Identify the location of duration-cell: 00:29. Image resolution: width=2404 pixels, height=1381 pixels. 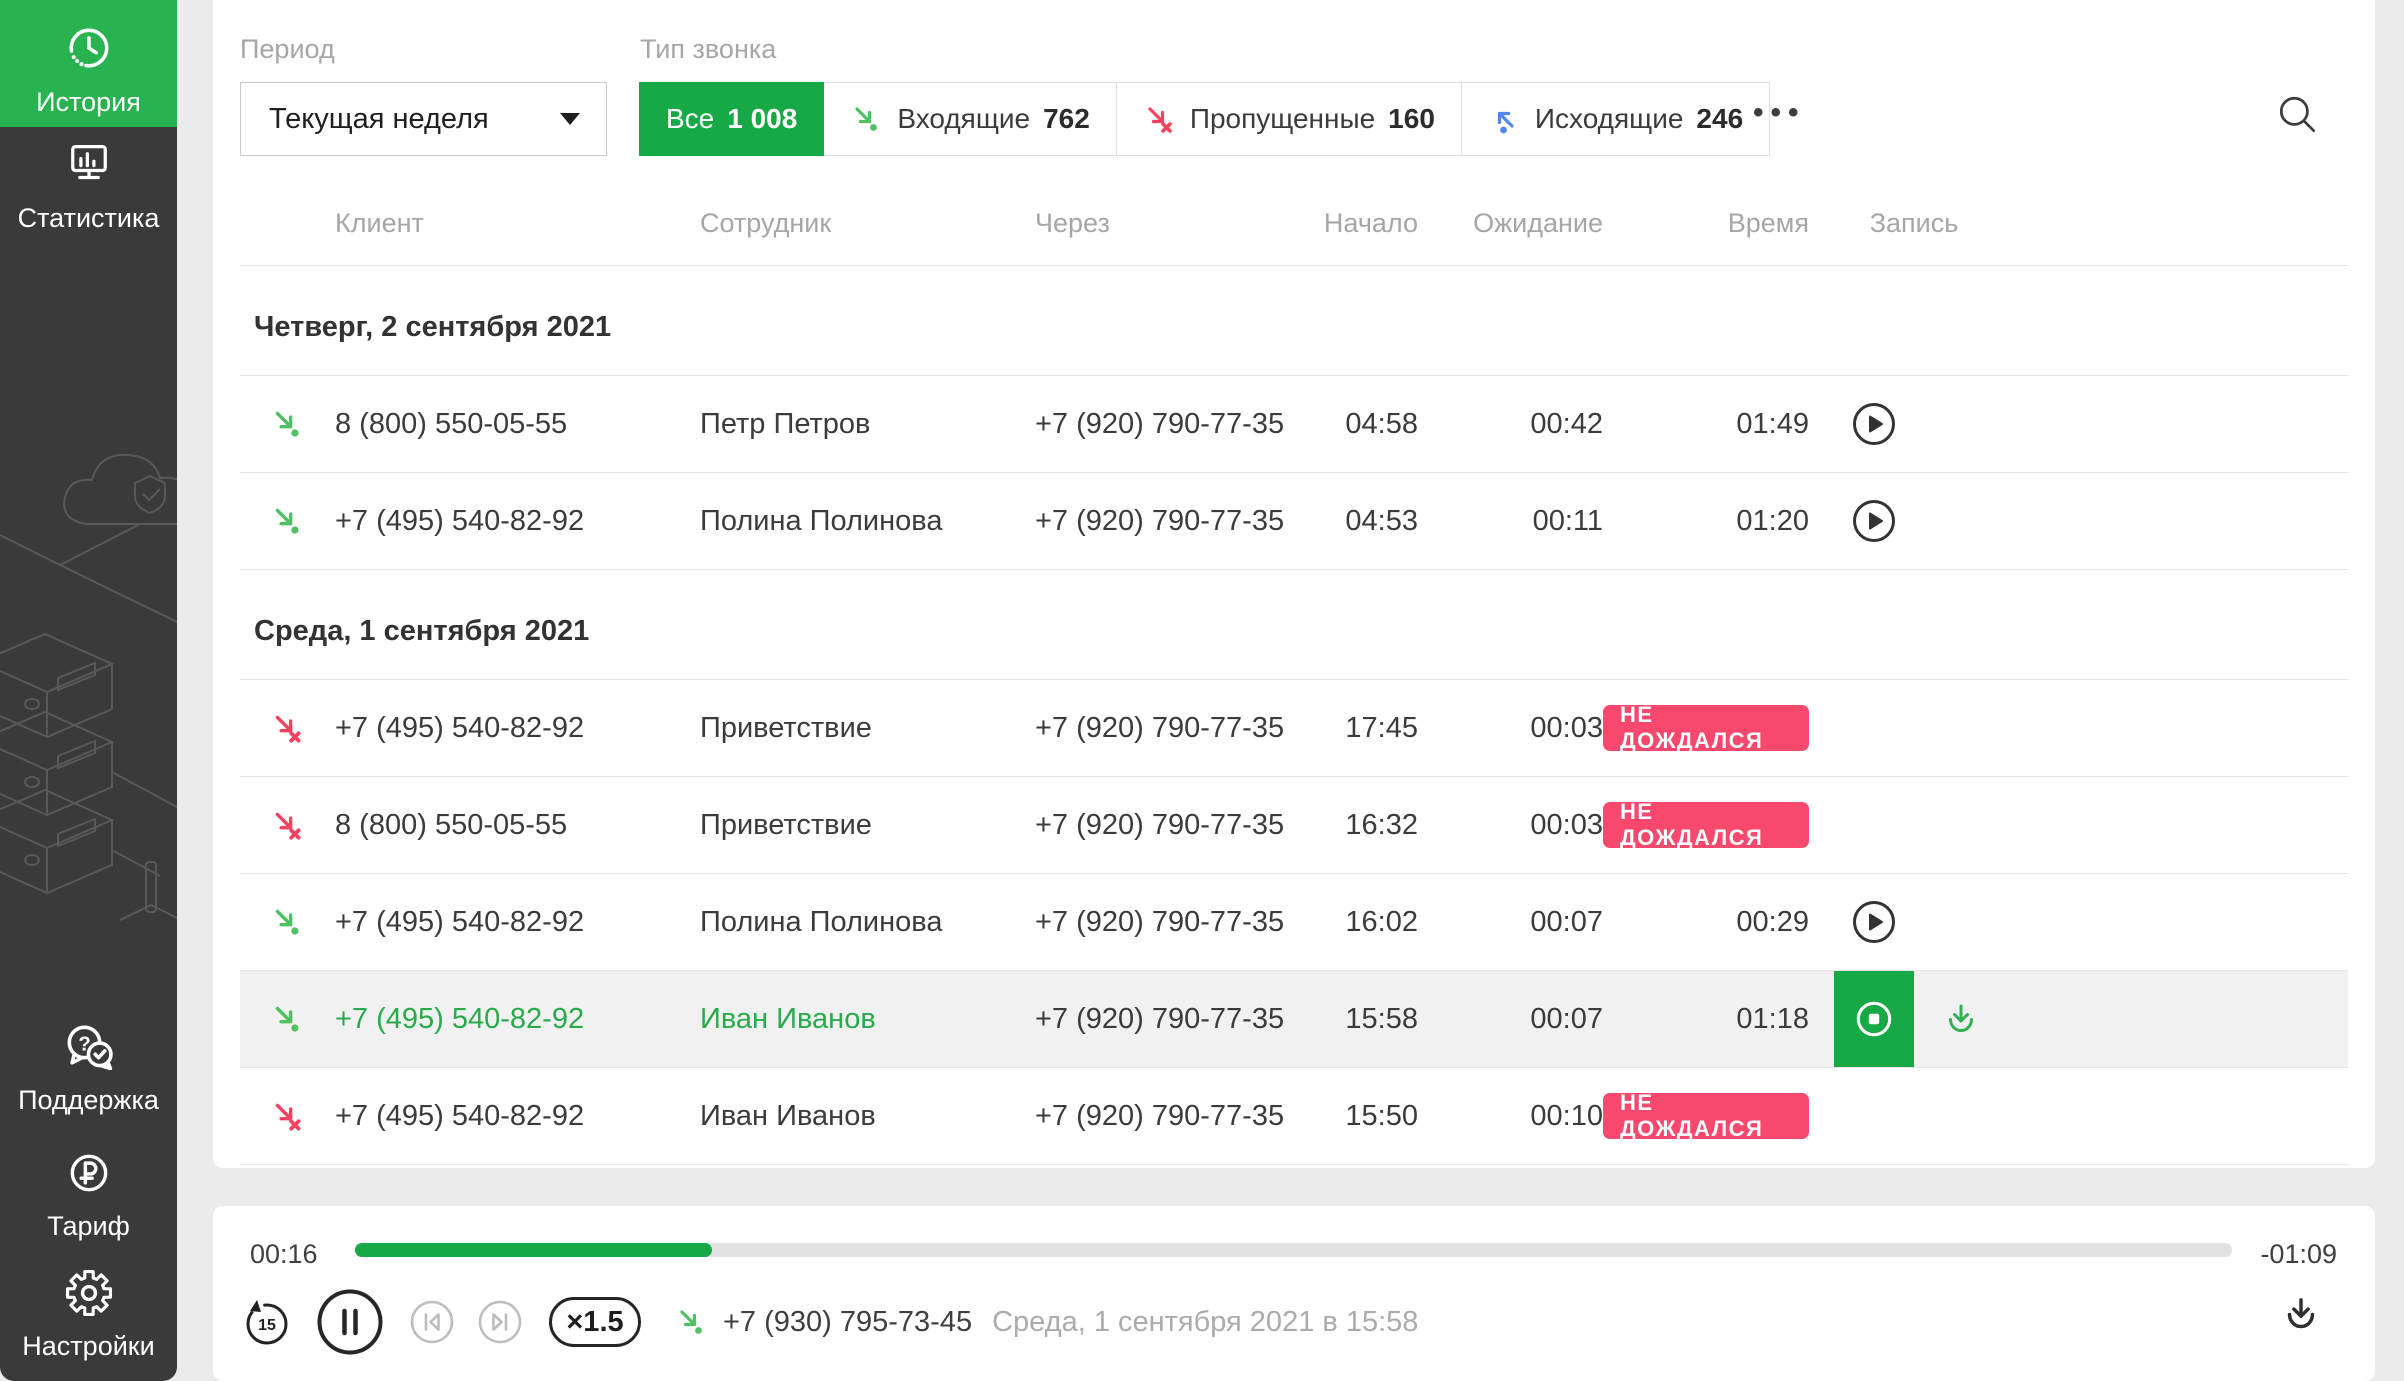
(1706, 922).